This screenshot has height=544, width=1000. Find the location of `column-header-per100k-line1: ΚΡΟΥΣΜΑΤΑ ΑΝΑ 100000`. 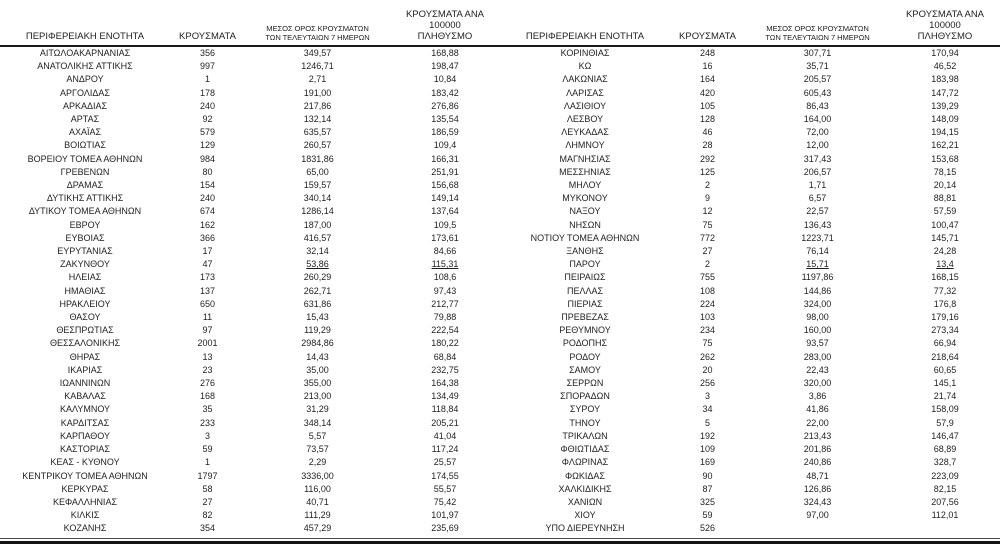

column-header-per100k-line1: ΚΡΟΥΣΜΑΤΑ ΑΝΑ 100000 is located at coordinates (445, 20).